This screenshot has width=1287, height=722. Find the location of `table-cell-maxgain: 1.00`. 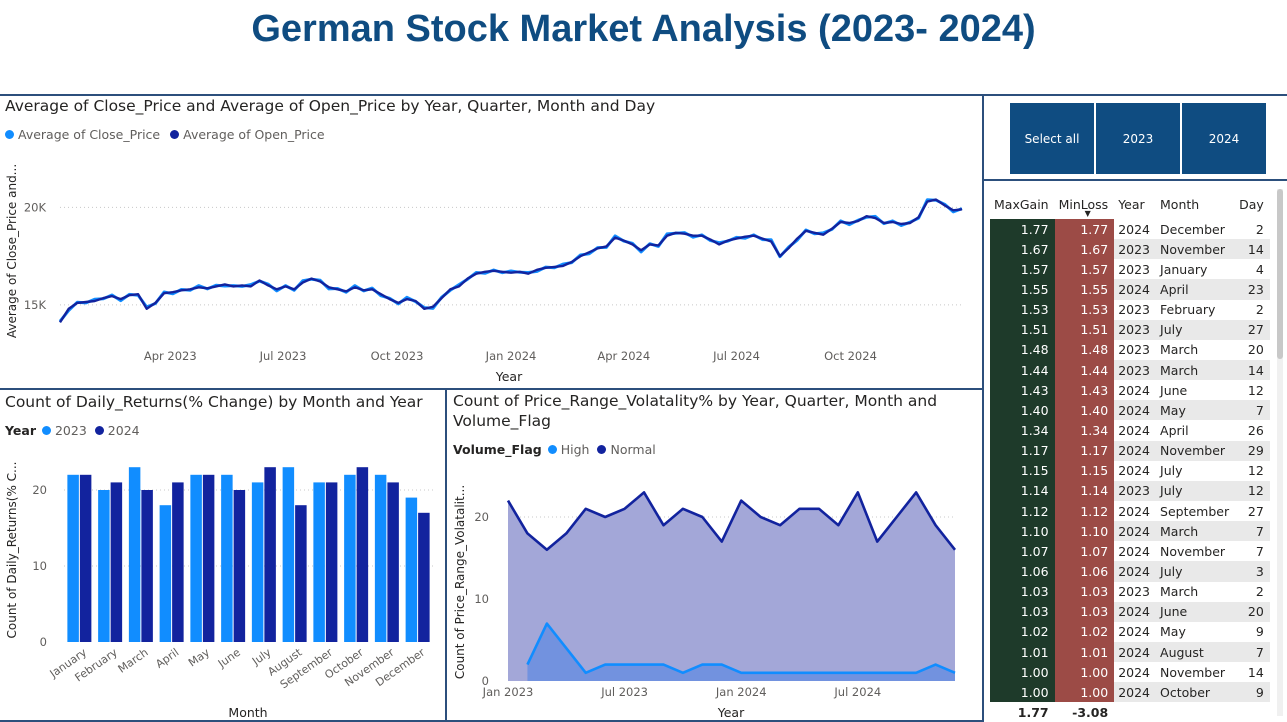

table-cell-maxgain: 1.00 is located at coordinates (1022, 692).